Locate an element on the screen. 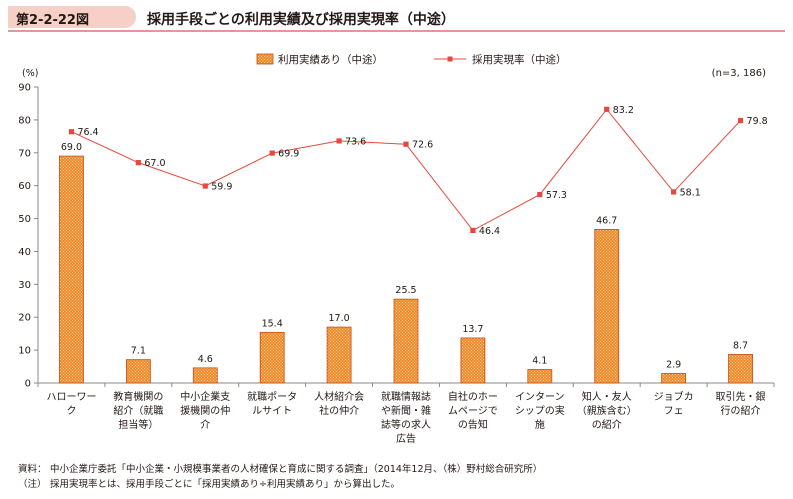 The height and width of the screenshot is (499, 793). rate-value-label: 58.1 is located at coordinates (690, 192).